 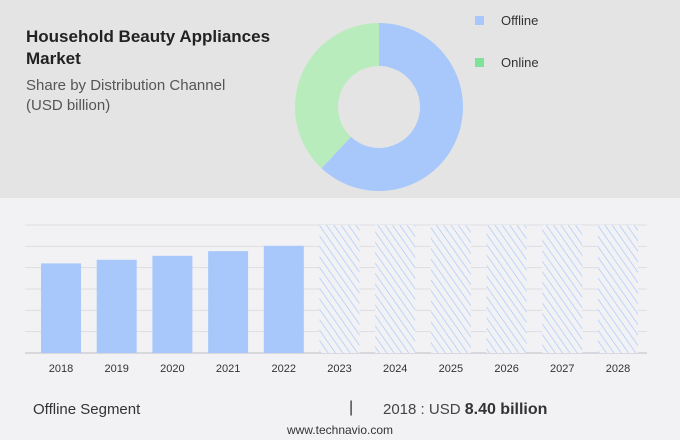 I want to click on legend-item-offline: Offline, so click(x=506, y=20).